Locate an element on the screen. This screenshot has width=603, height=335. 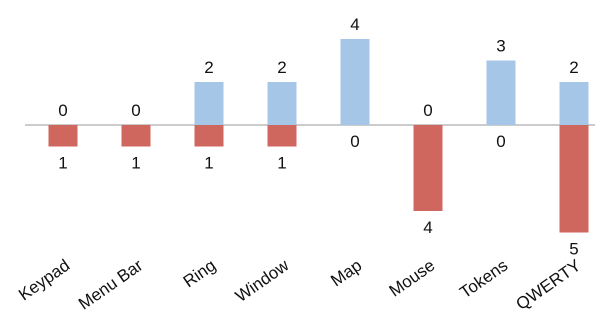
category-label-mouse: Mouse is located at coordinates (412, 278).